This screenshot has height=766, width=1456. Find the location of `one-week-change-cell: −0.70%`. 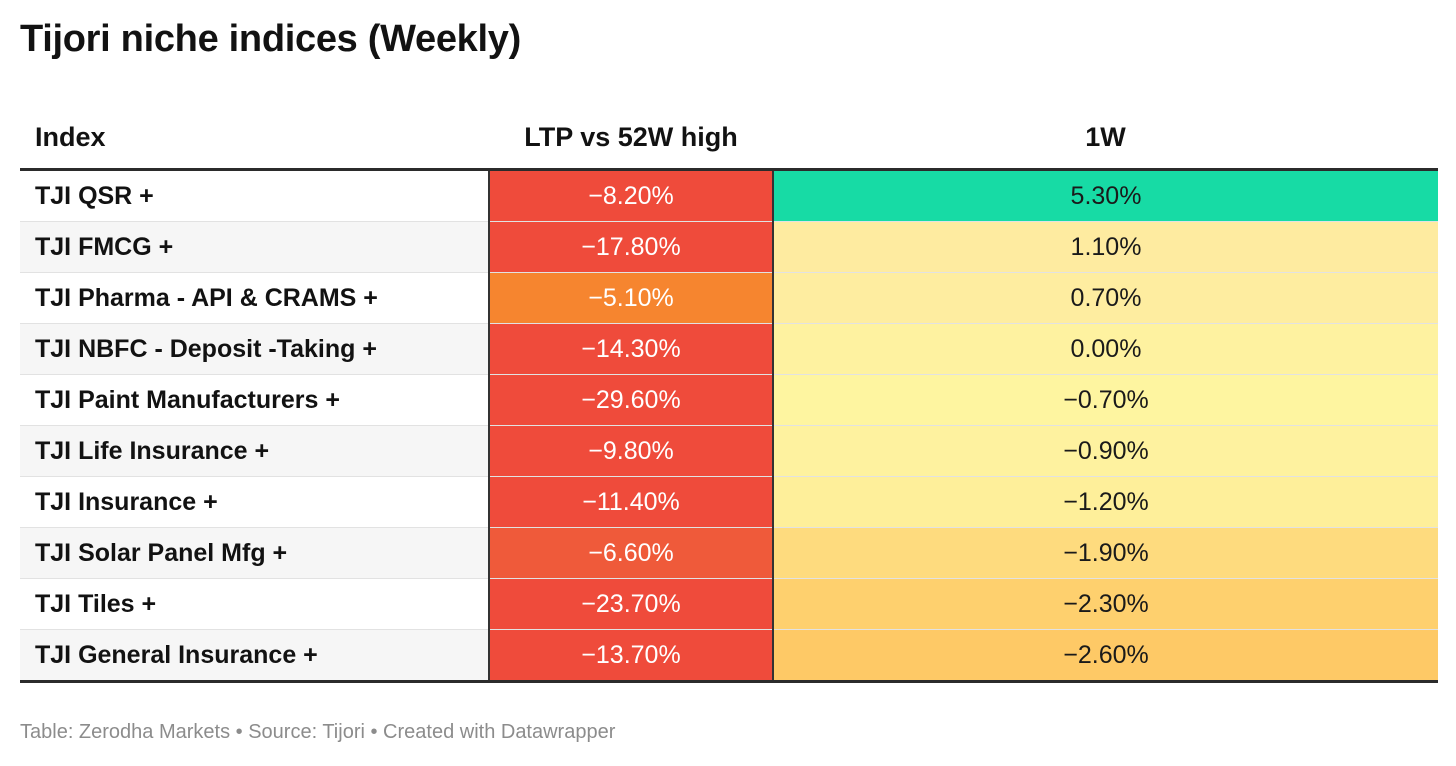

one-week-change-cell: −0.70% is located at coordinates (1105, 400).